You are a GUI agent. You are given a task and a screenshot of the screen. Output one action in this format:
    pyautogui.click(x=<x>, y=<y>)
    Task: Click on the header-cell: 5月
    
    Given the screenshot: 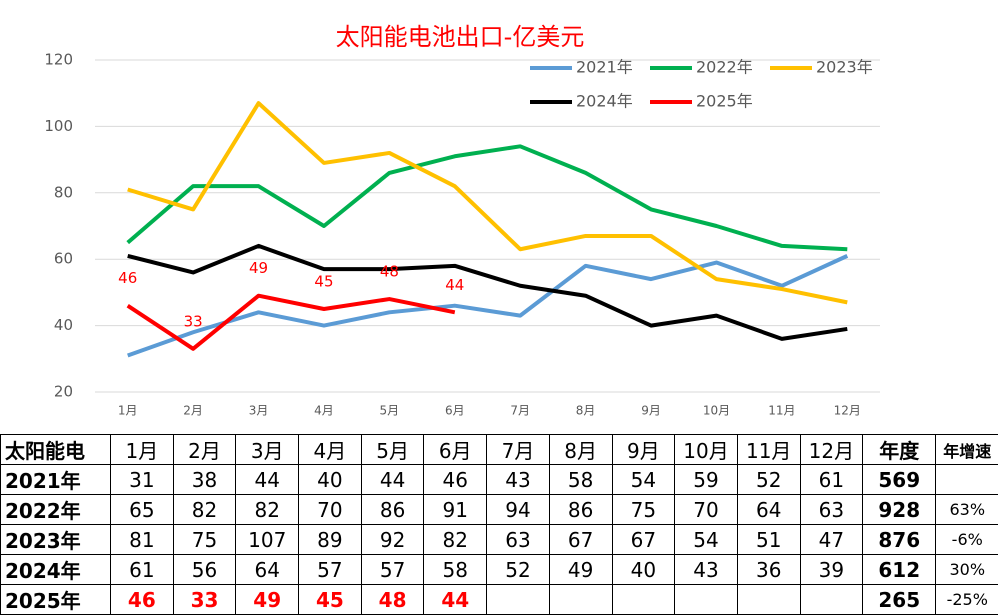 What is the action you would take?
    pyautogui.click(x=392, y=450)
    